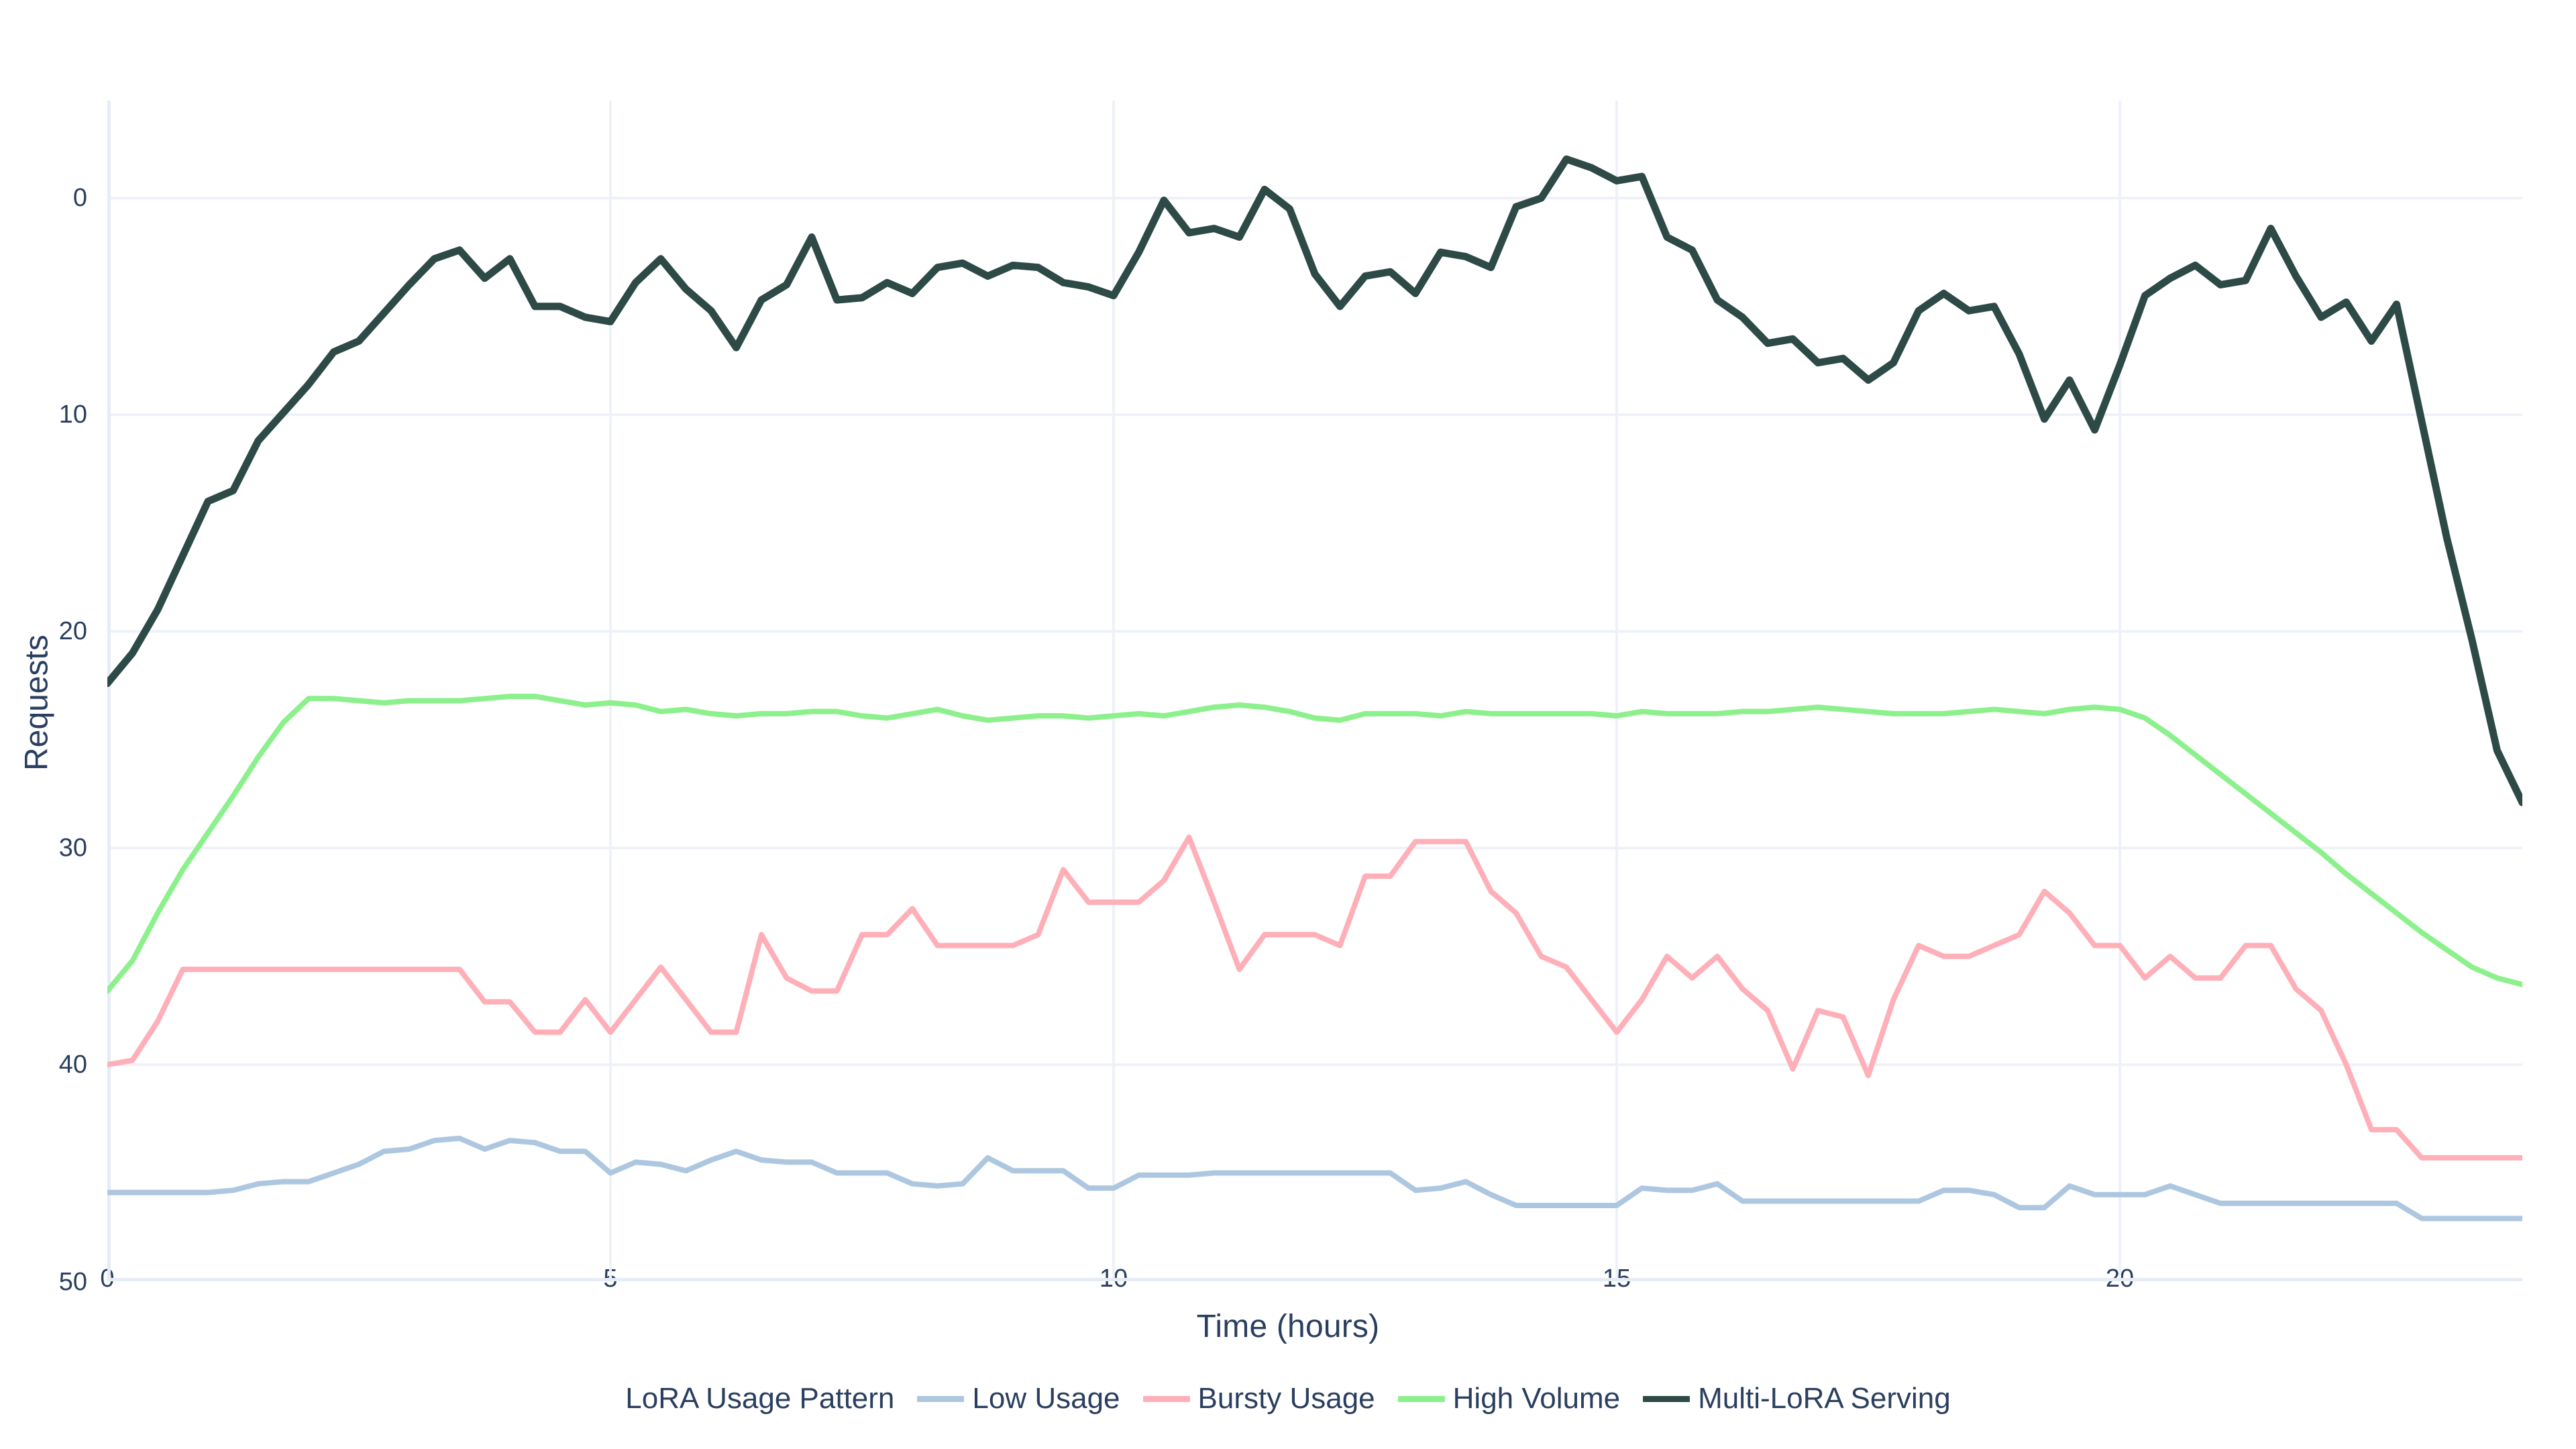  What do you see at coordinates (1288, 1326) in the screenshot?
I see `x-axis-title: Time (hours)` at bounding box center [1288, 1326].